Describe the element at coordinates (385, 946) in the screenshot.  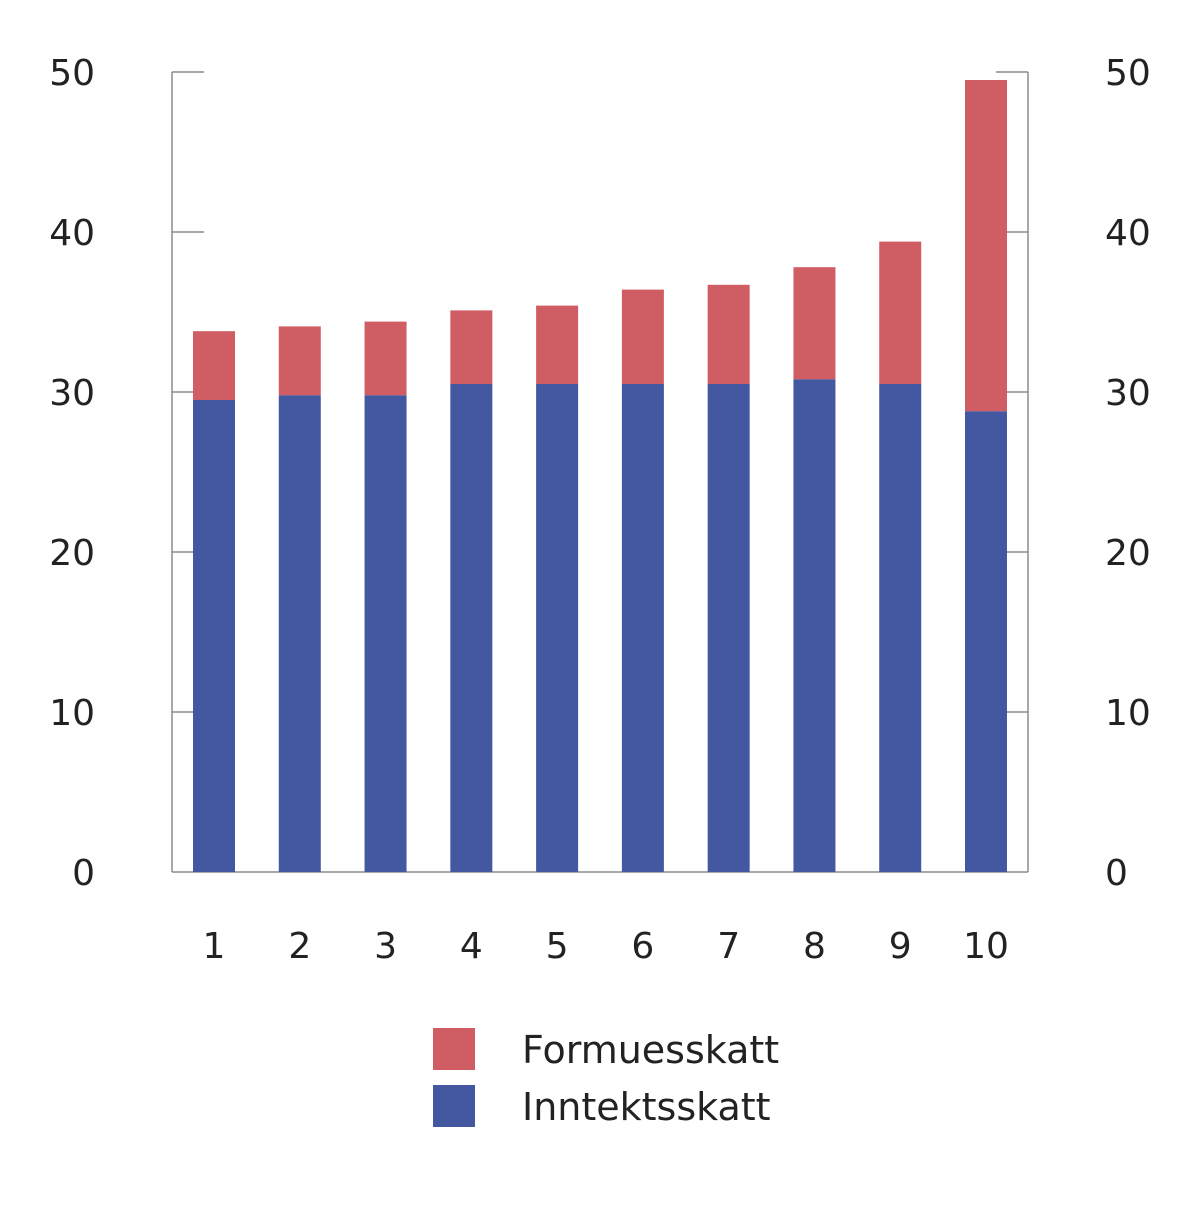
I see `x-tick-label: 3` at that location.